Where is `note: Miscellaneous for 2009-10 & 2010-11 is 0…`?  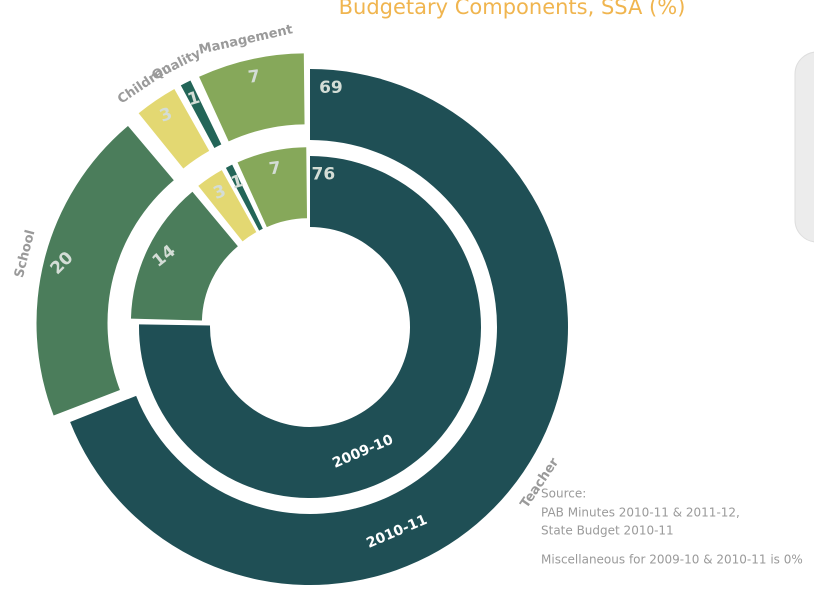 note: Miscellaneous for 2009-10 & 2010-11 is 0… is located at coordinates (672, 560).